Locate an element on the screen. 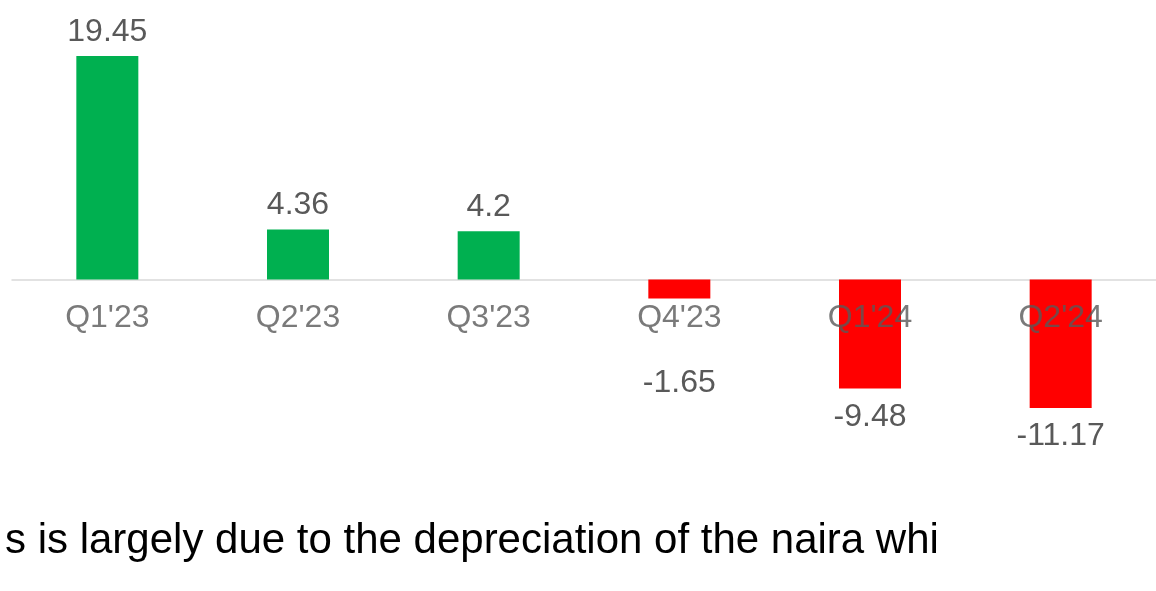 This screenshot has width=1156, height=591. data-label: 4.2 is located at coordinates (488, 205).